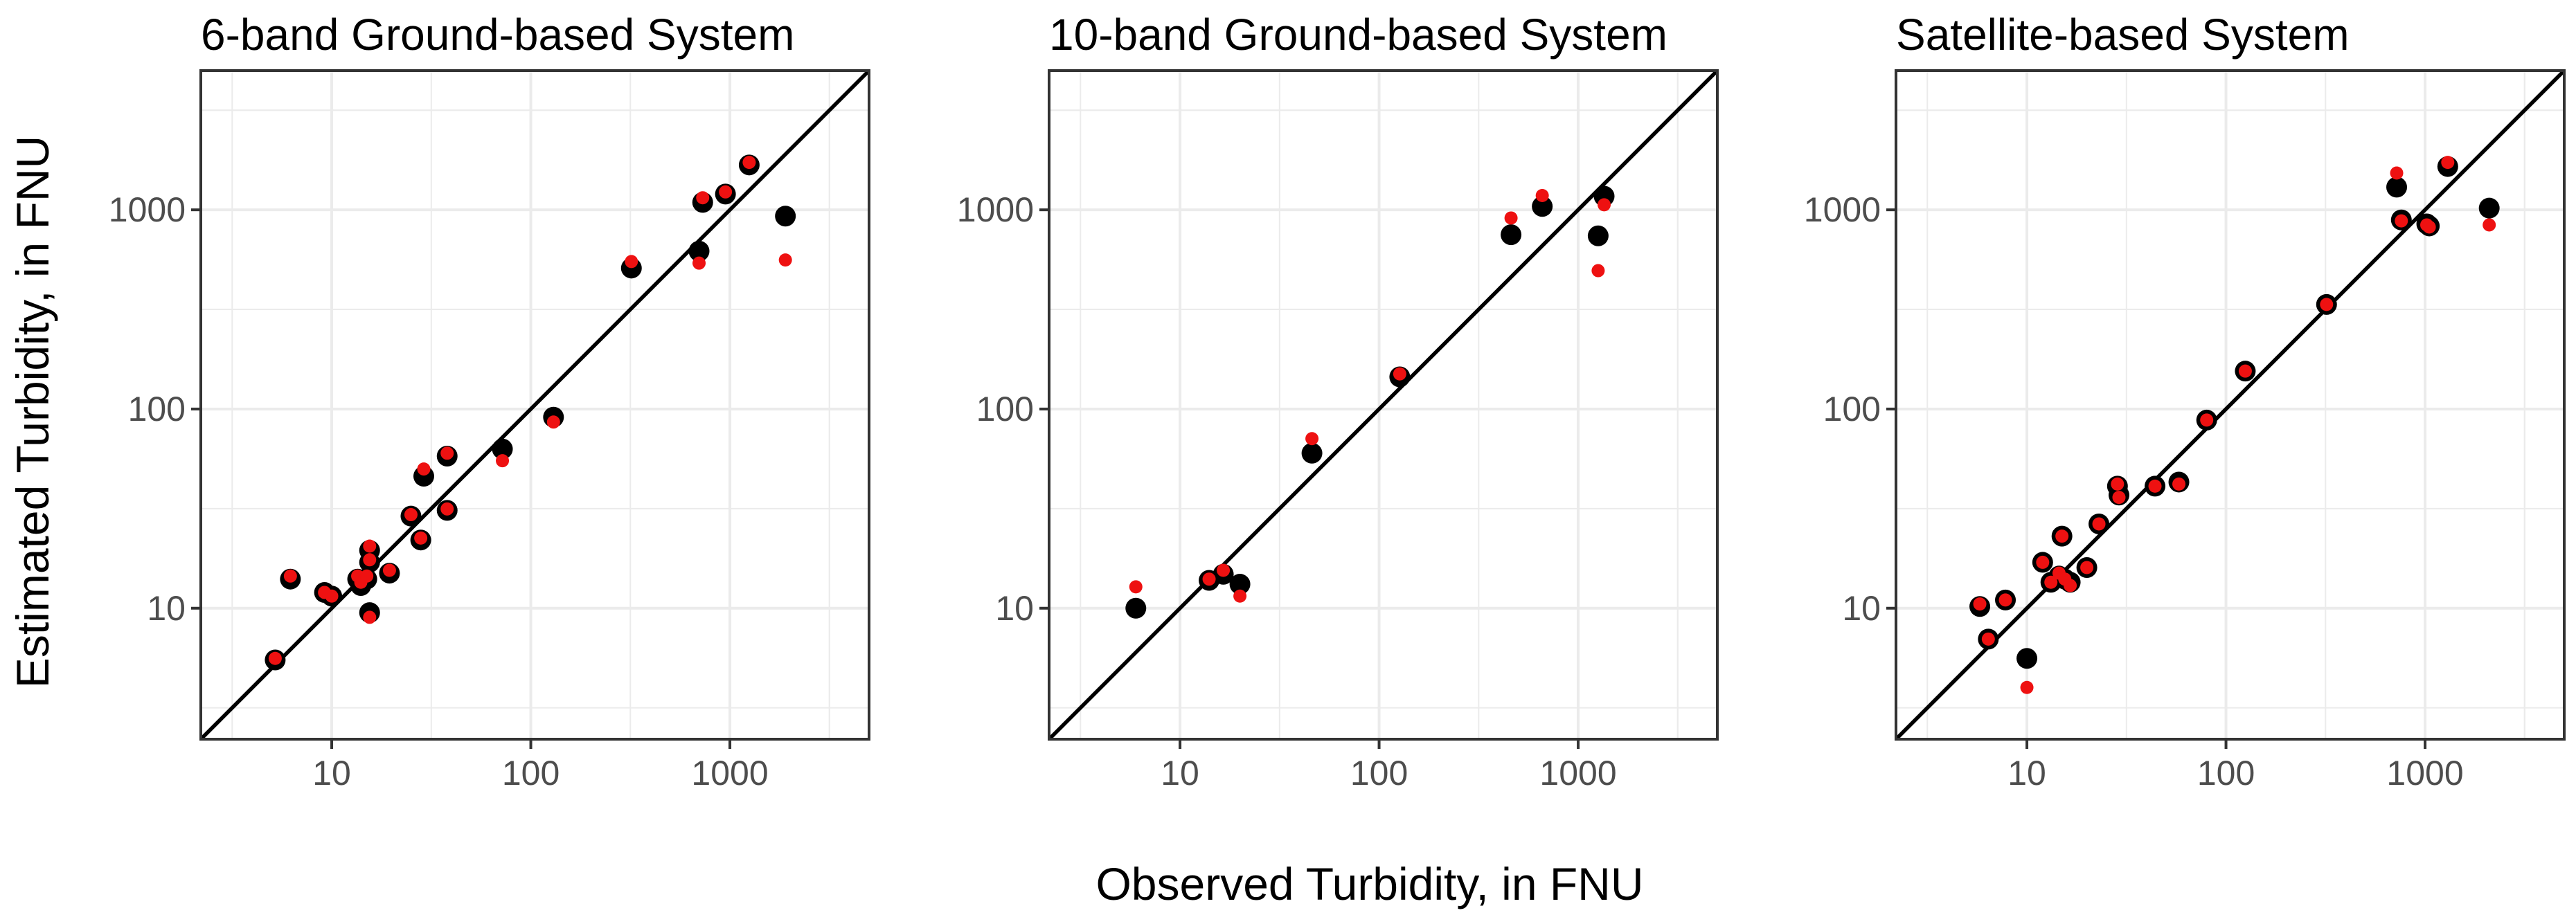 This screenshot has height=924, width=2576. I want to click on y-axis-label: Estimated Turbidity, in FNU, so click(32, 412).